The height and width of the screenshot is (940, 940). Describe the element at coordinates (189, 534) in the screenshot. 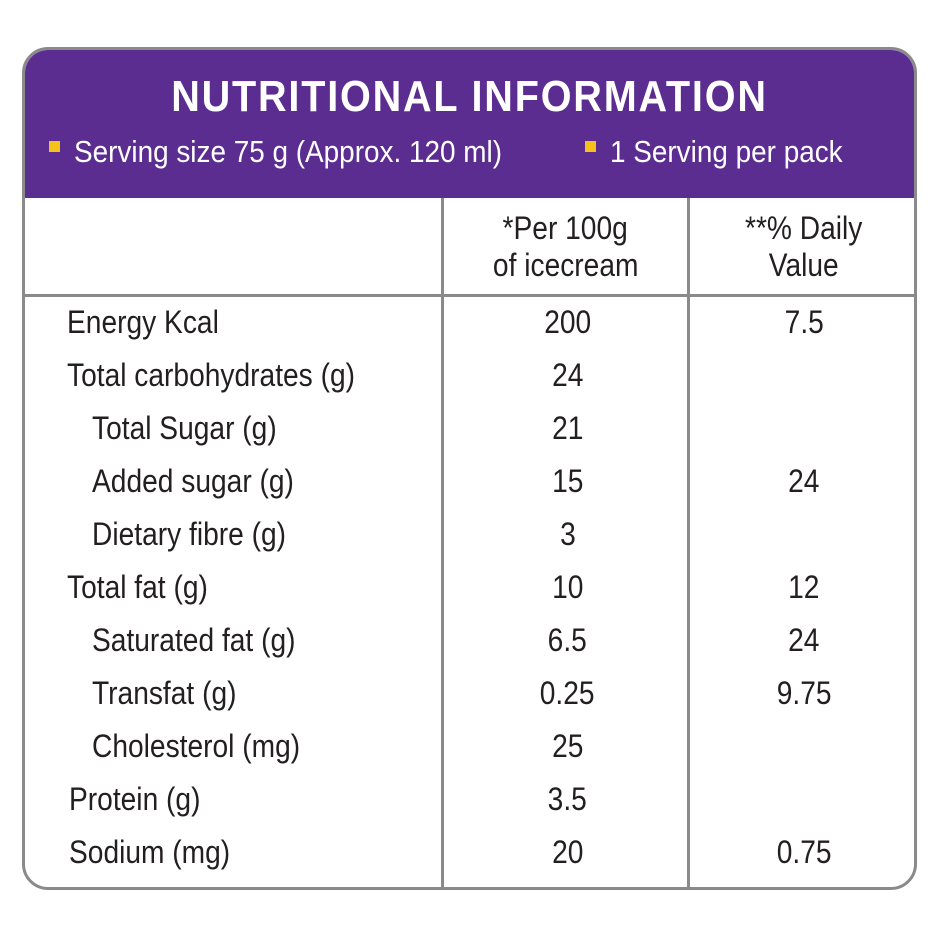

I see `nutrient-name: Dietary fibre (g)` at that location.